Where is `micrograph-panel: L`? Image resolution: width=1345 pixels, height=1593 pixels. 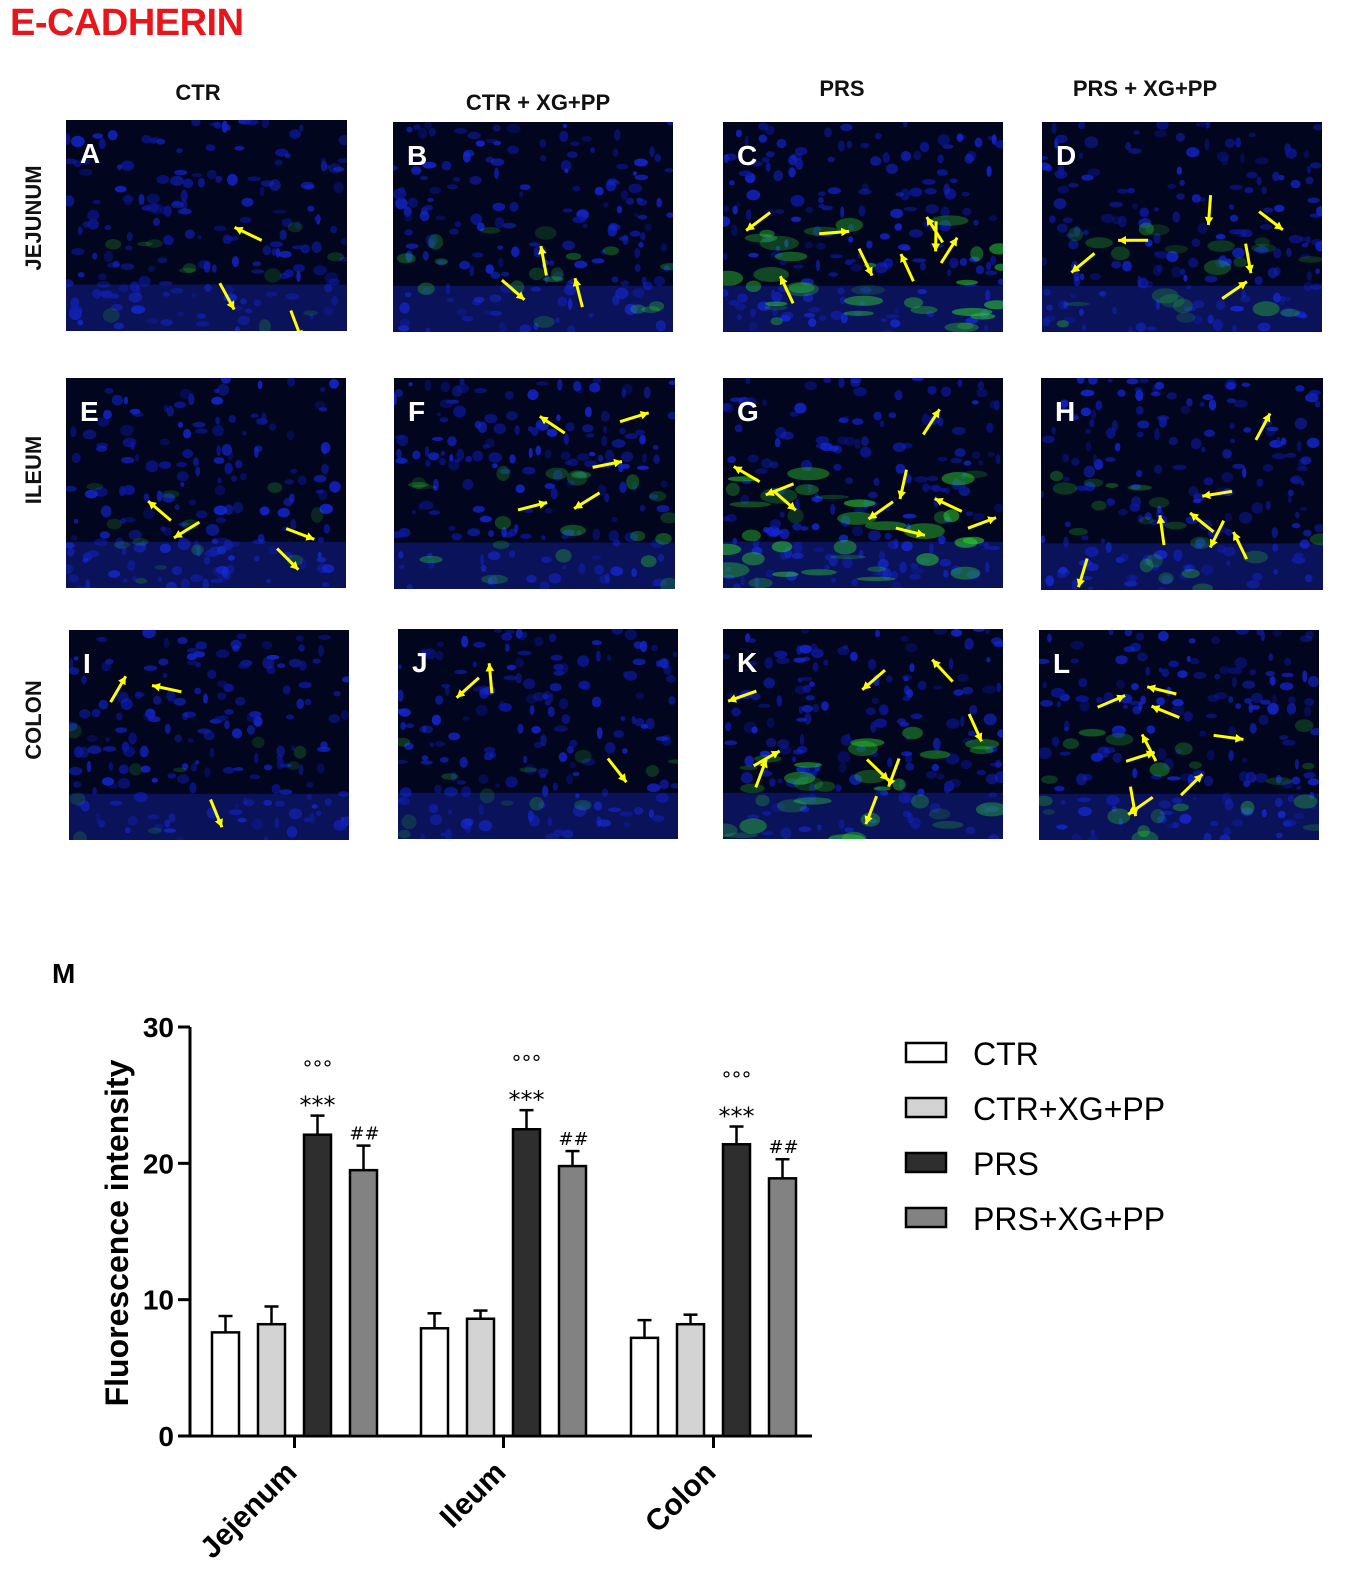
micrograph-panel: L is located at coordinates (1179, 735).